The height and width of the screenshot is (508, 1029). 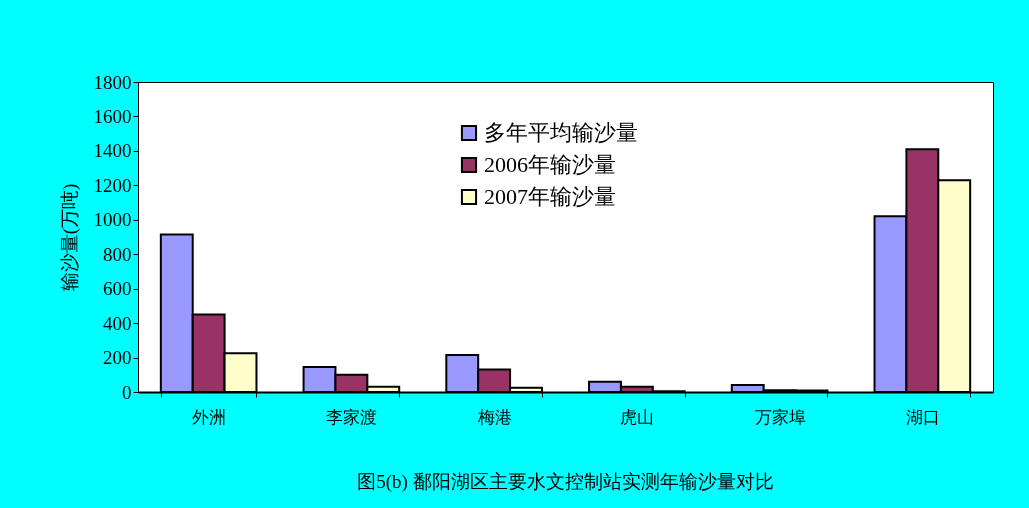 What do you see at coordinates (637, 417) in the screenshot?
I see `x-tick-label: 虎山` at bounding box center [637, 417].